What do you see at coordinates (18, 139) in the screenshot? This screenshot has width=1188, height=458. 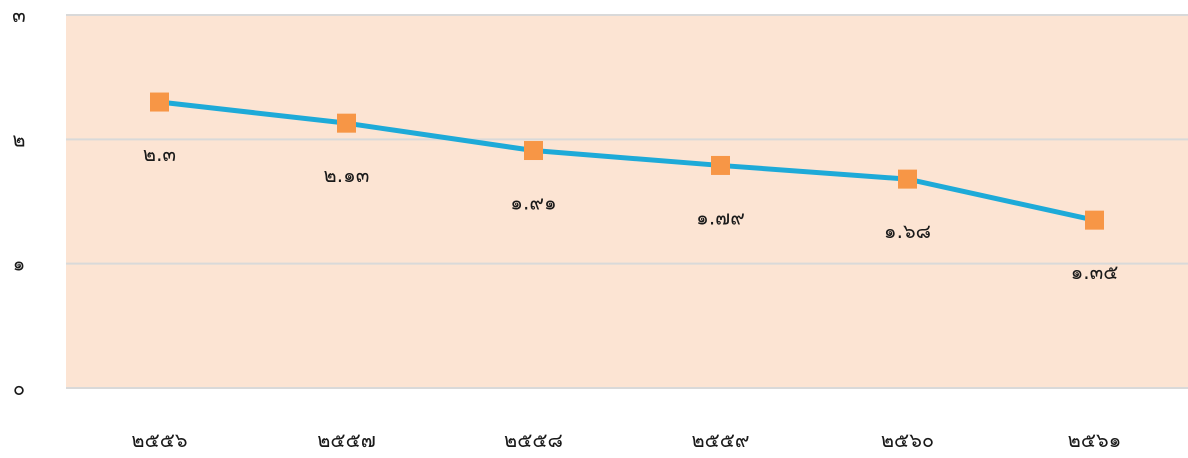 I see `y-tick-label: ๒` at bounding box center [18, 139].